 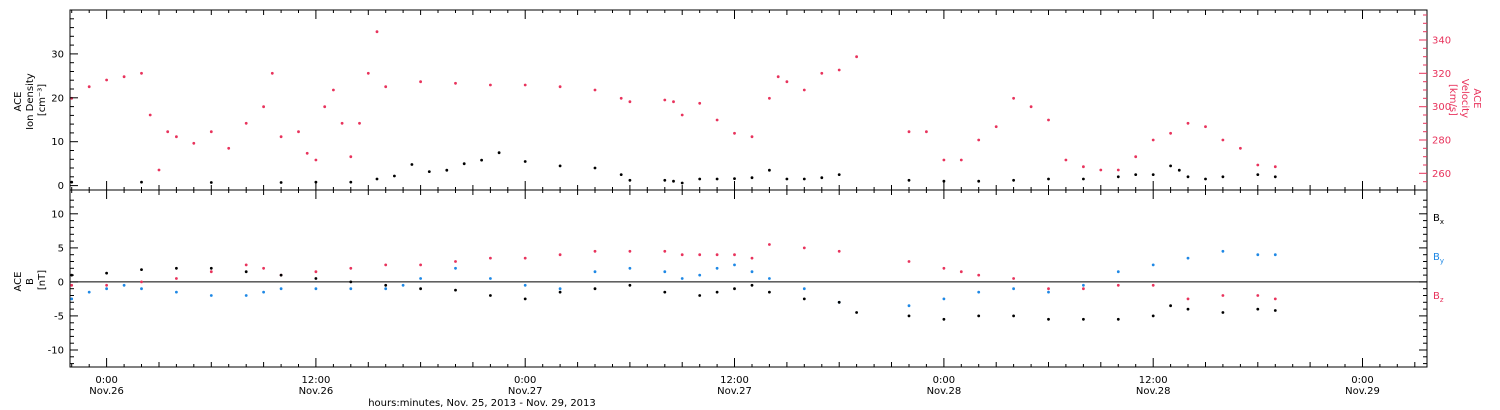 I want to click on x-tick-time: 0:00, so click(x=1362, y=380).